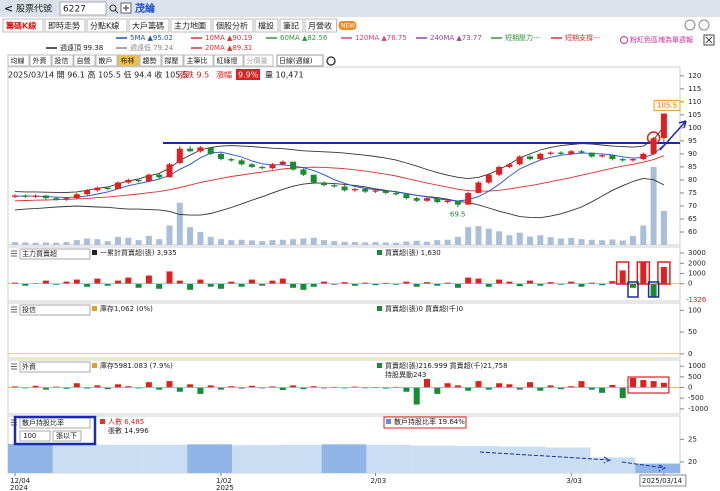 The width and height of the screenshot is (720, 491). What do you see at coordinates (667, 106) in the screenshot?
I see `high-label: 105.5` at bounding box center [667, 106].